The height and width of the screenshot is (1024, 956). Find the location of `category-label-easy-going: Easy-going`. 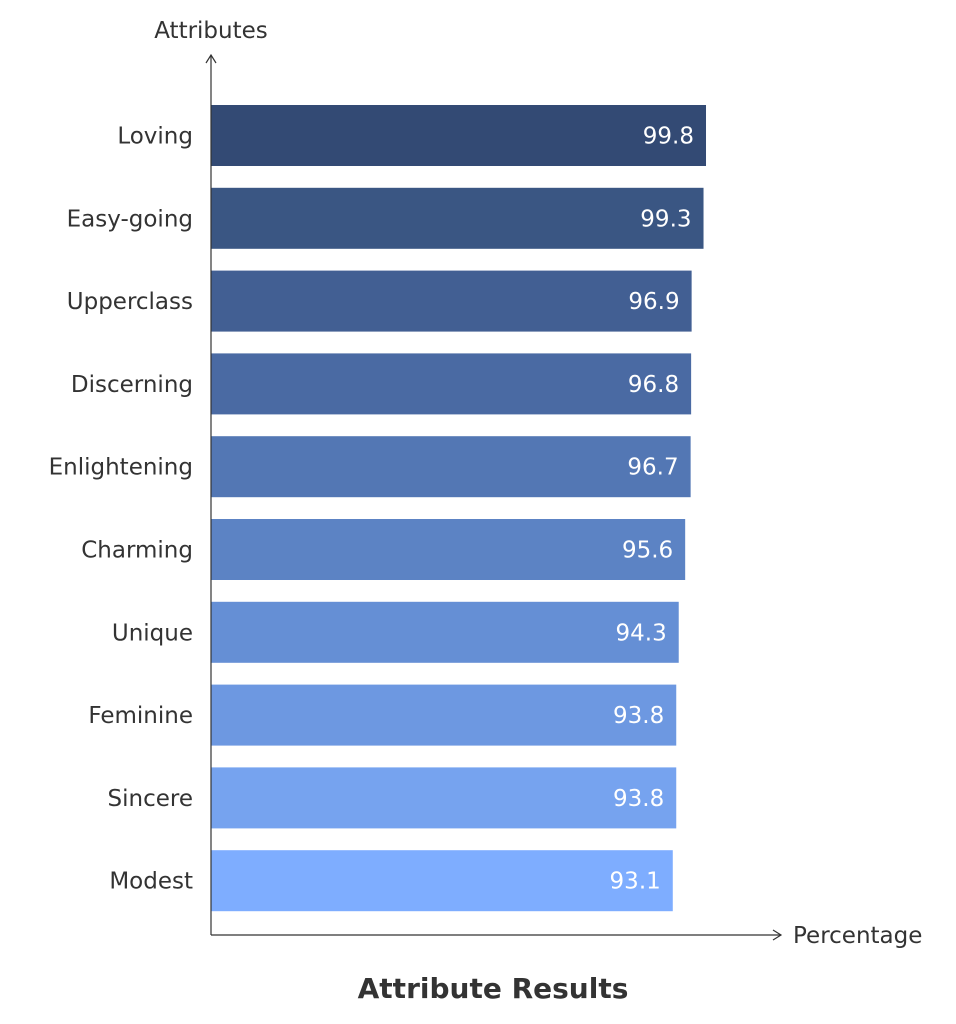

category-label-easy-going: Easy-going is located at coordinates (130, 219).